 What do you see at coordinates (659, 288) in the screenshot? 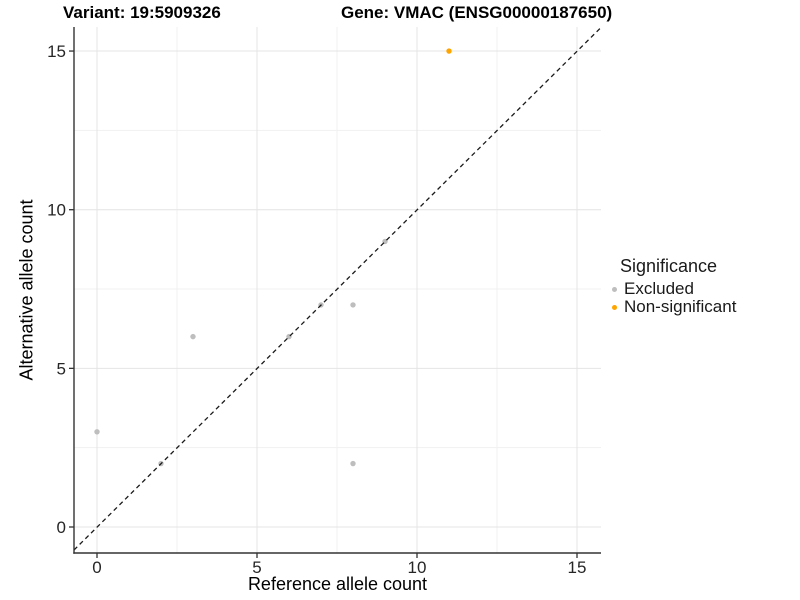
I see `legend-item-label: Excluded` at bounding box center [659, 288].